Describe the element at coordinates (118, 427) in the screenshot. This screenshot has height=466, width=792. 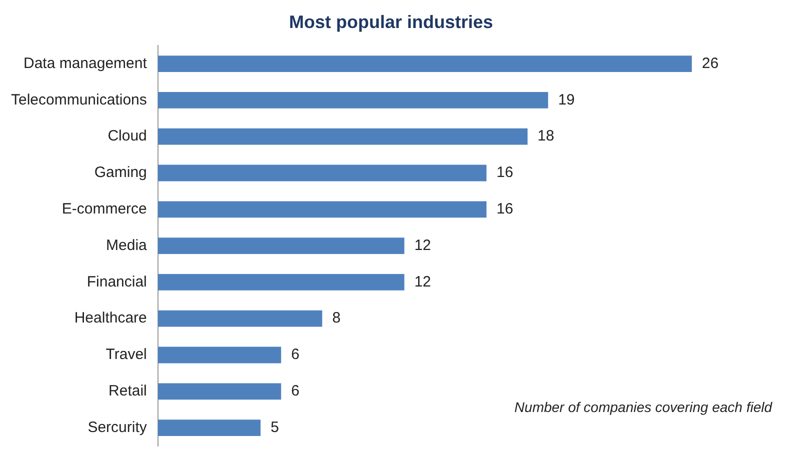
I see `y-tick-label: Sercurity` at that location.